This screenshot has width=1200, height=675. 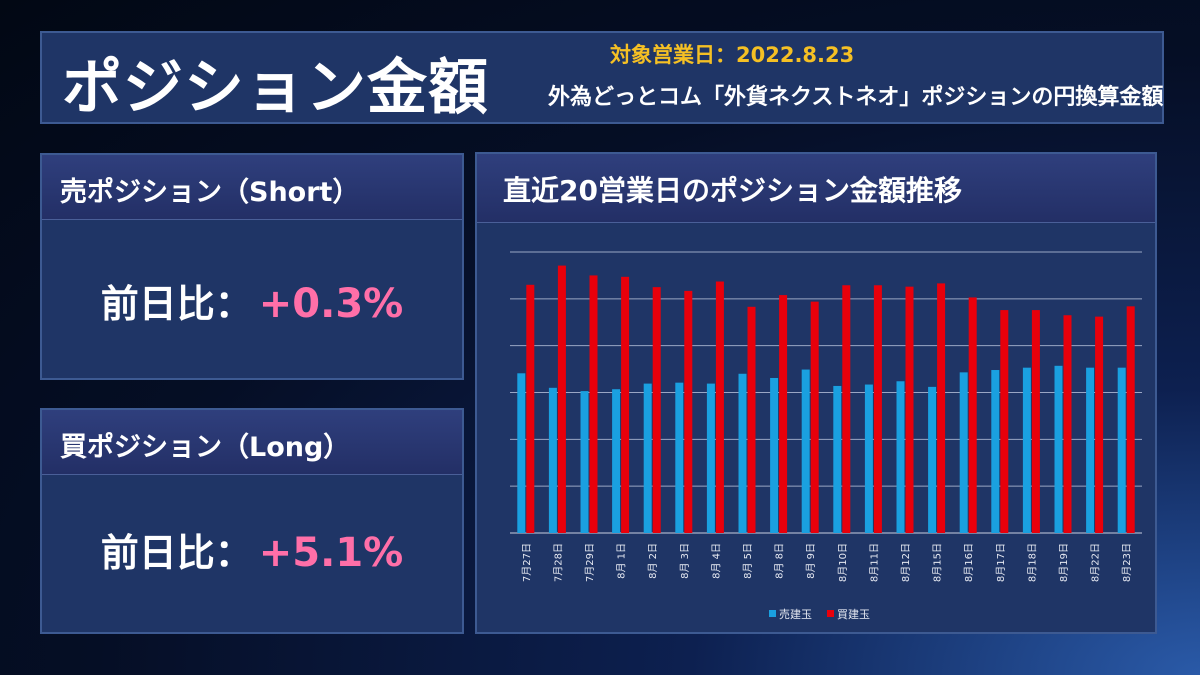 What do you see at coordinates (176, 304) in the screenshot?
I see `short-change-label: 前日比：` at bounding box center [176, 304].